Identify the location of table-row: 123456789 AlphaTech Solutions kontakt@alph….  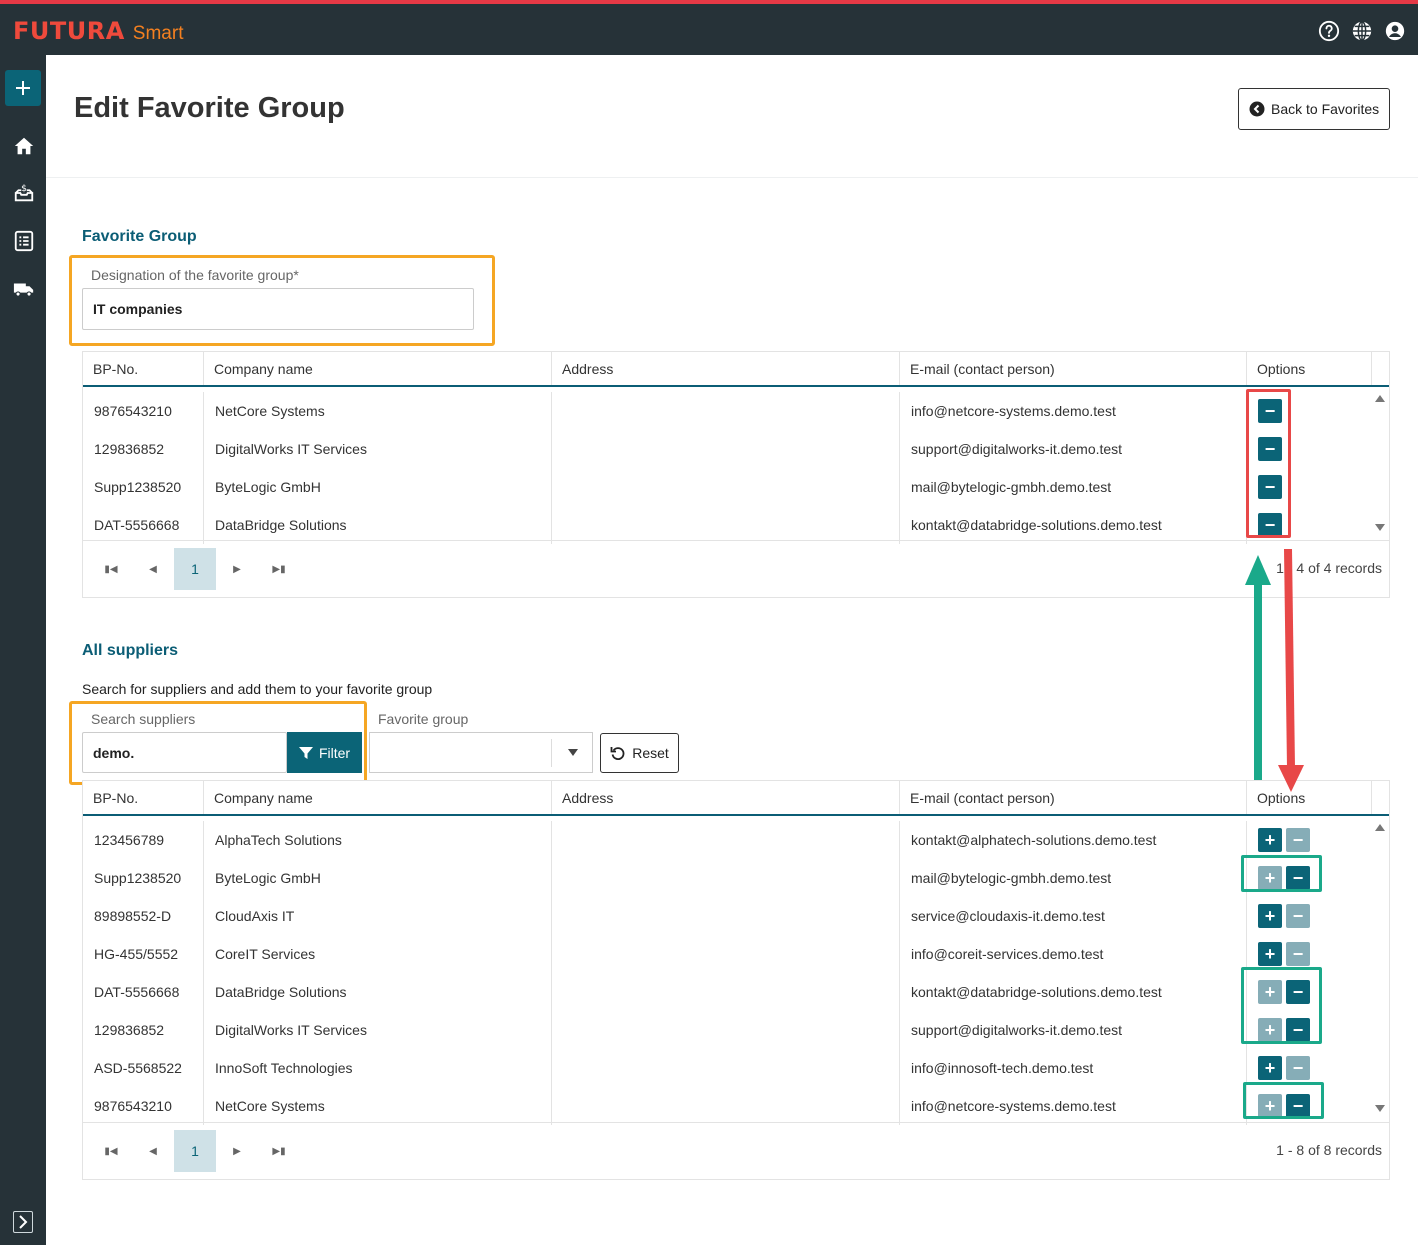
(736, 840).